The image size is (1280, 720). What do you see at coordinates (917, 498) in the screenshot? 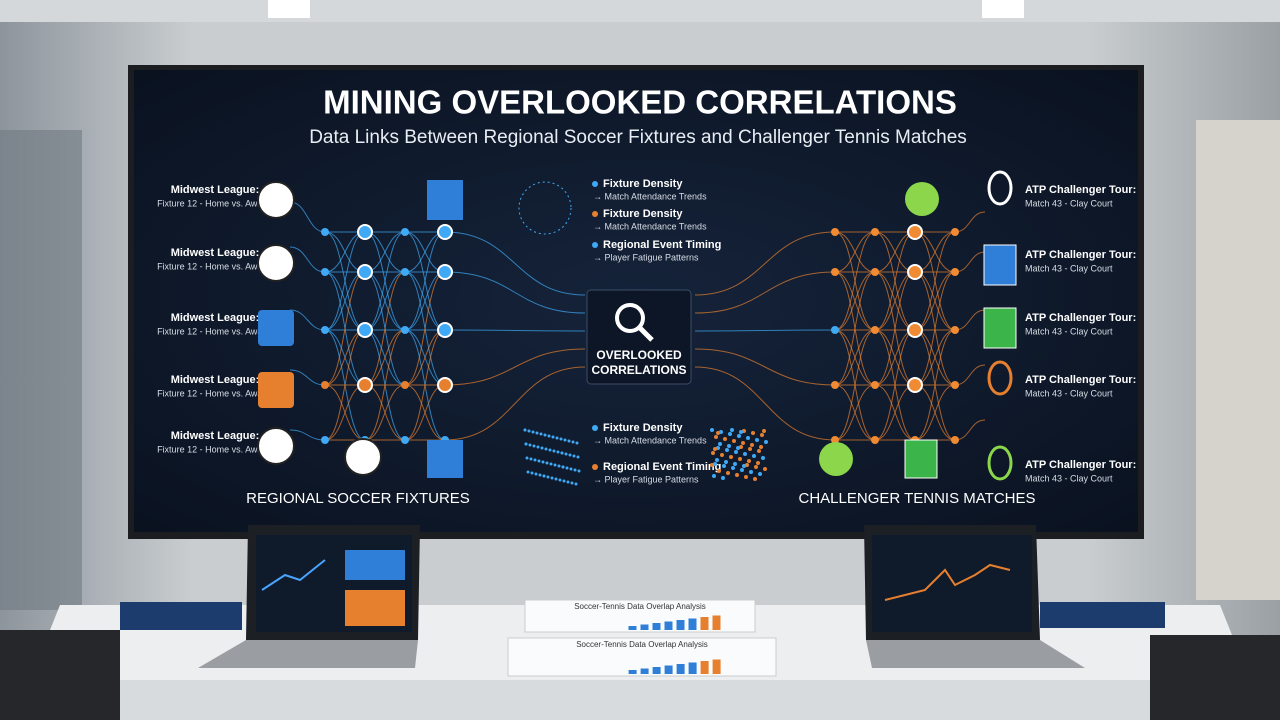
I see `right-footer: CHALLENGER TENNIS MATCHES` at bounding box center [917, 498].